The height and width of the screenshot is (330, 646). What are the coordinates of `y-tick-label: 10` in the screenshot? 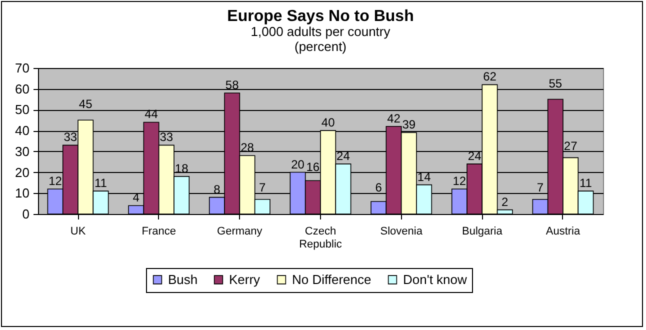 It's located at (22, 193).